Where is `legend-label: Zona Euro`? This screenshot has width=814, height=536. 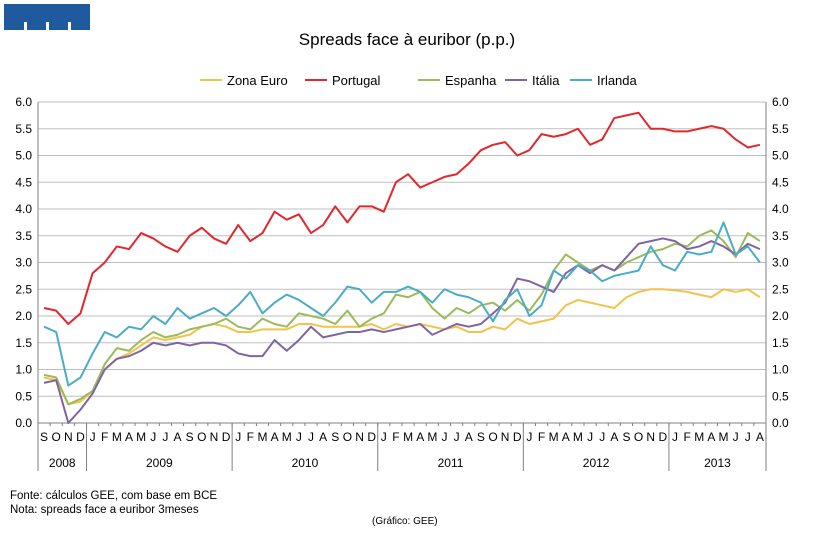 legend-label: Zona Euro is located at coordinates (257, 80).